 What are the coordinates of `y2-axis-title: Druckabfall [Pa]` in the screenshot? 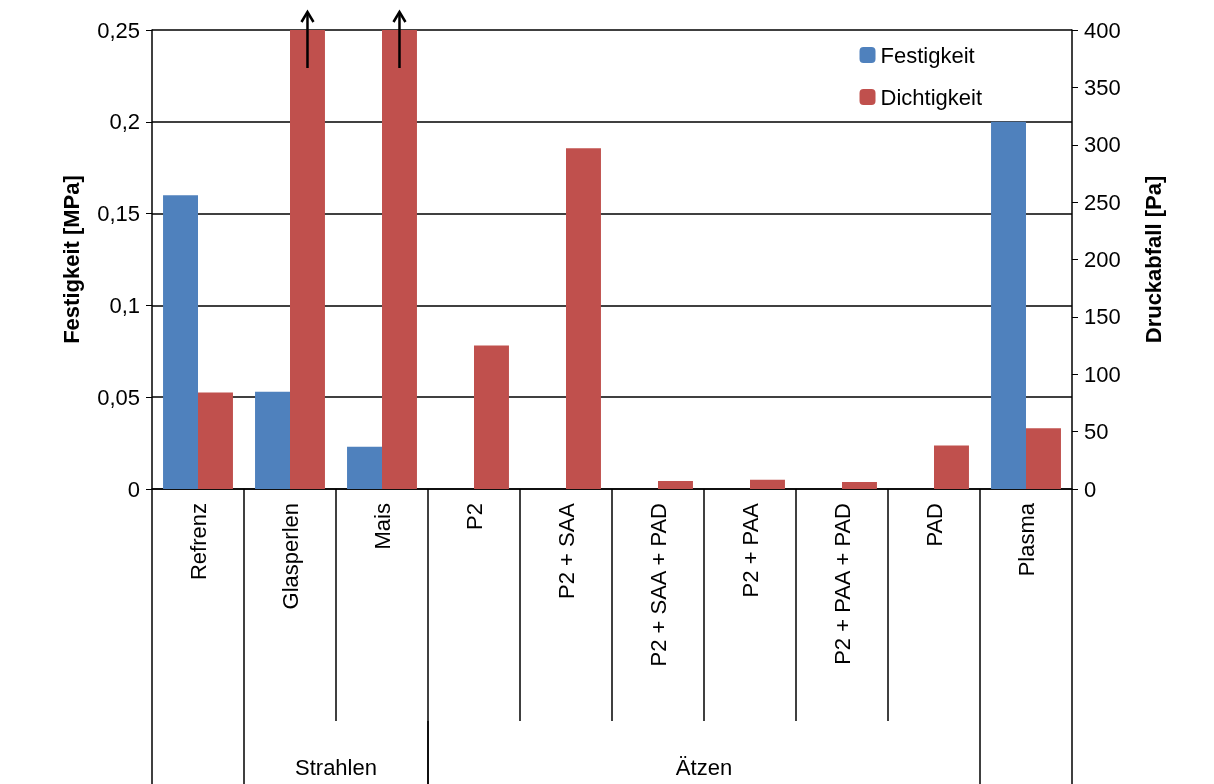 It's located at (1153, 259).